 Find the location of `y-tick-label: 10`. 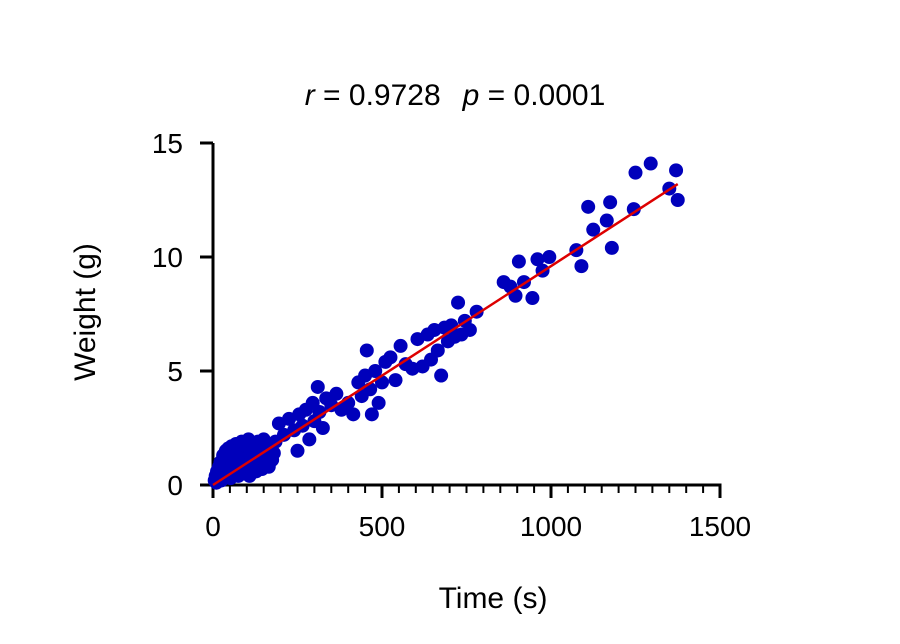

y-tick-label: 10 is located at coordinates (167, 257).